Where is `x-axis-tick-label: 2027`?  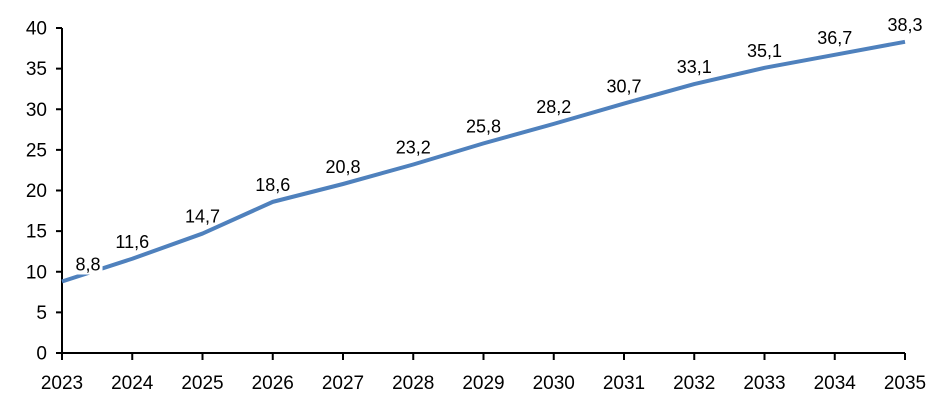
x-axis-tick-label: 2027 is located at coordinates (343, 383).